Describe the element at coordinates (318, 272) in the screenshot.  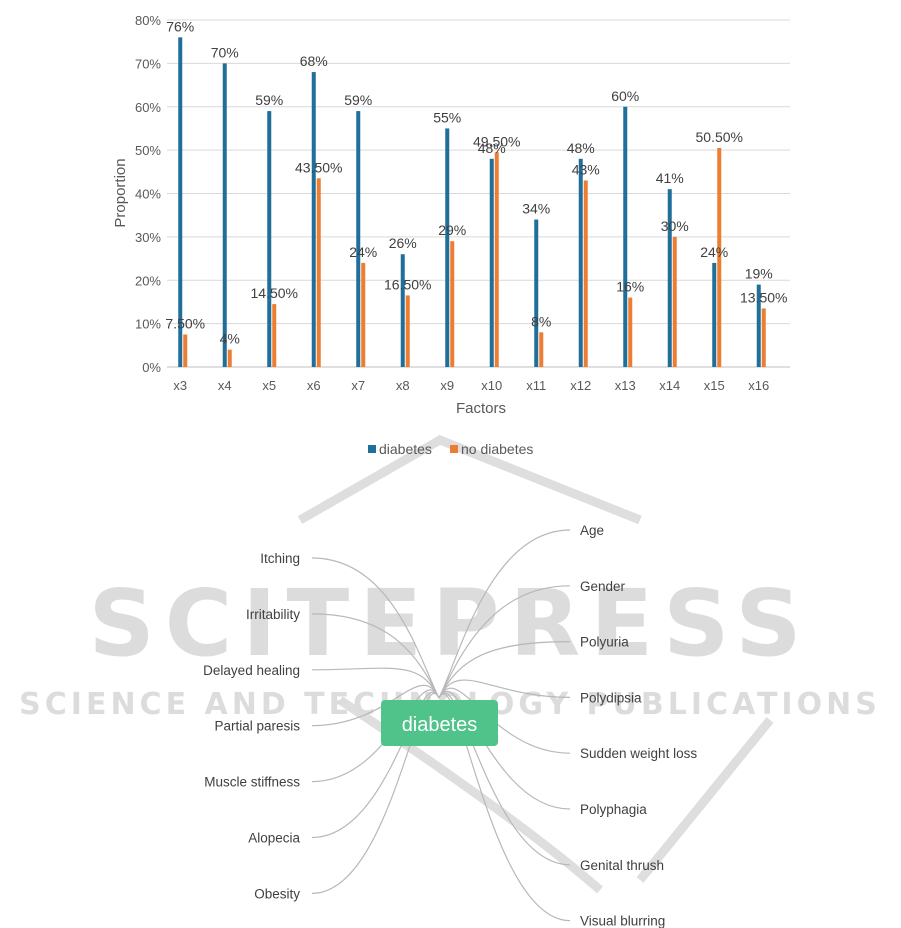
I see `bar-no-diabetes-x6` at that location.